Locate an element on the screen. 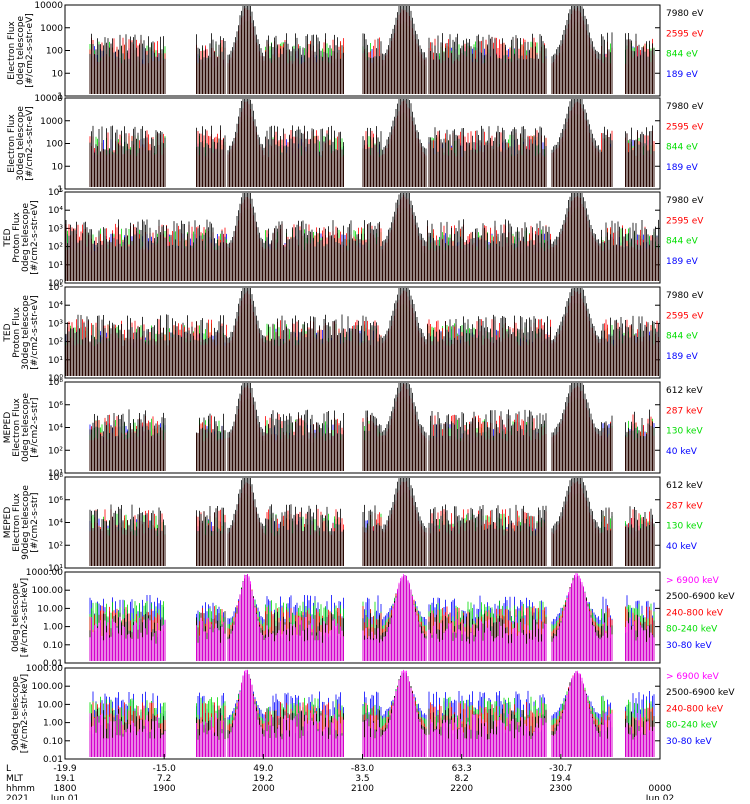 Image resolution: width=750 pixels, height=804 pixels. x-tick-label: 1800 is located at coordinates (65, 789).